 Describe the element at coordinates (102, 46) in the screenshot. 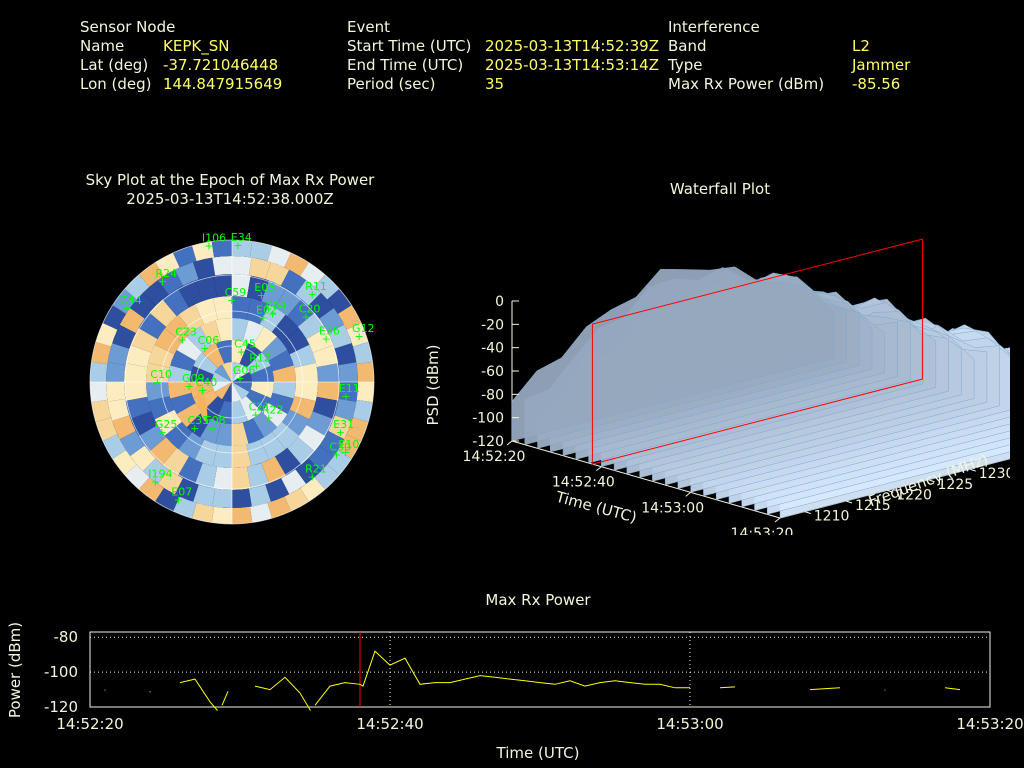

I see `sensor-name-label: Name` at that location.